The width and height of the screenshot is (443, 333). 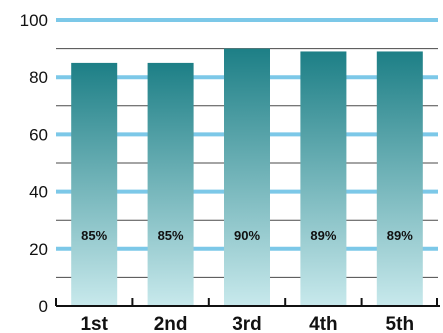 What do you see at coordinates (94, 323) in the screenshot?
I see `x-tick-label: 1st` at bounding box center [94, 323].